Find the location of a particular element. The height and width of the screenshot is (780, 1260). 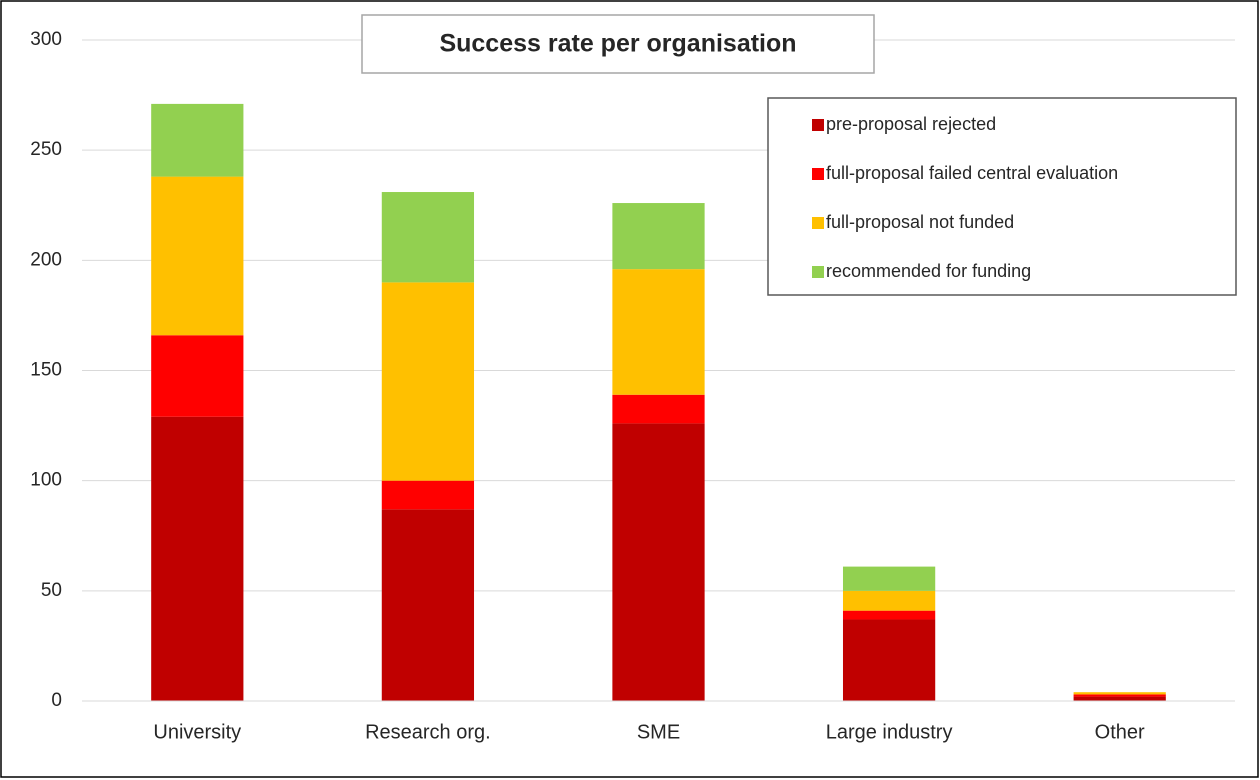

chart-title: Success rate per organisation is located at coordinates (617, 44).